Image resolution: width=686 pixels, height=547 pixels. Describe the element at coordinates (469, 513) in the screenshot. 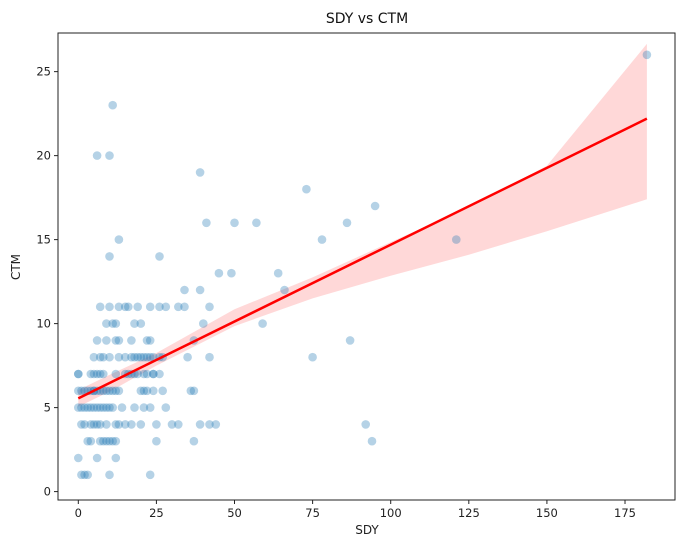

I see `x-tick-label: 125` at that location.